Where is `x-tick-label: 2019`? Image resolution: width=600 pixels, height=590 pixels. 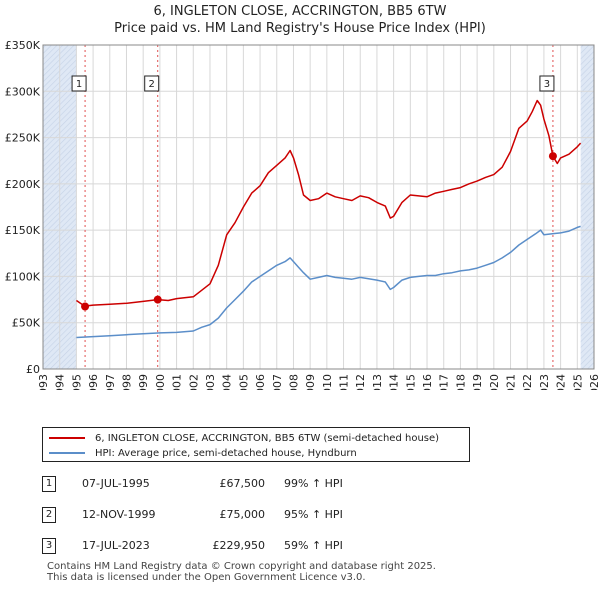 x-tick-label: 2019 is located at coordinates (477, 382).